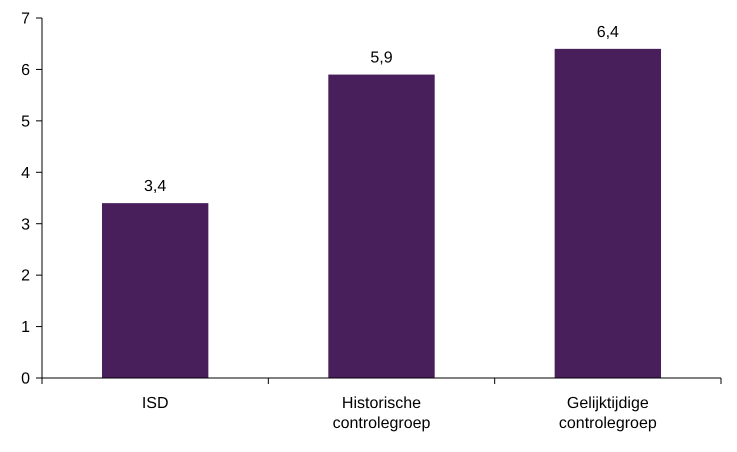  I want to click on y-tick-label: 4, so click(25, 173).